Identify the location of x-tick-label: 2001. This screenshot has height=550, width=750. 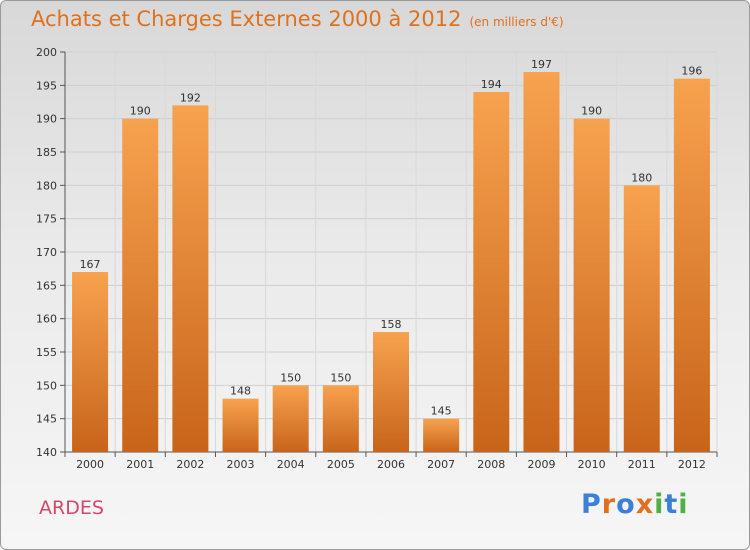
(140, 464).